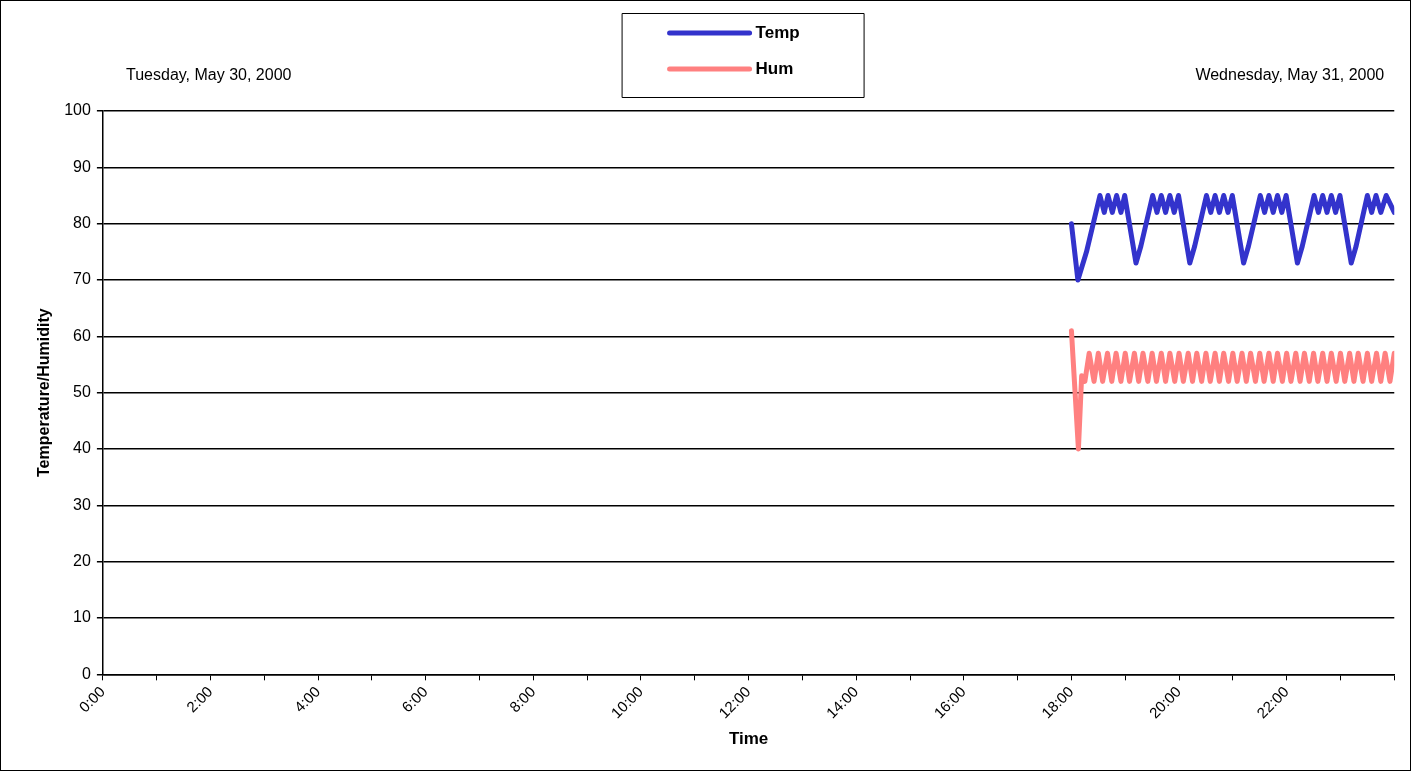 The image size is (1411, 771). I want to click on x-tick-label: 4:00, so click(307, 699).